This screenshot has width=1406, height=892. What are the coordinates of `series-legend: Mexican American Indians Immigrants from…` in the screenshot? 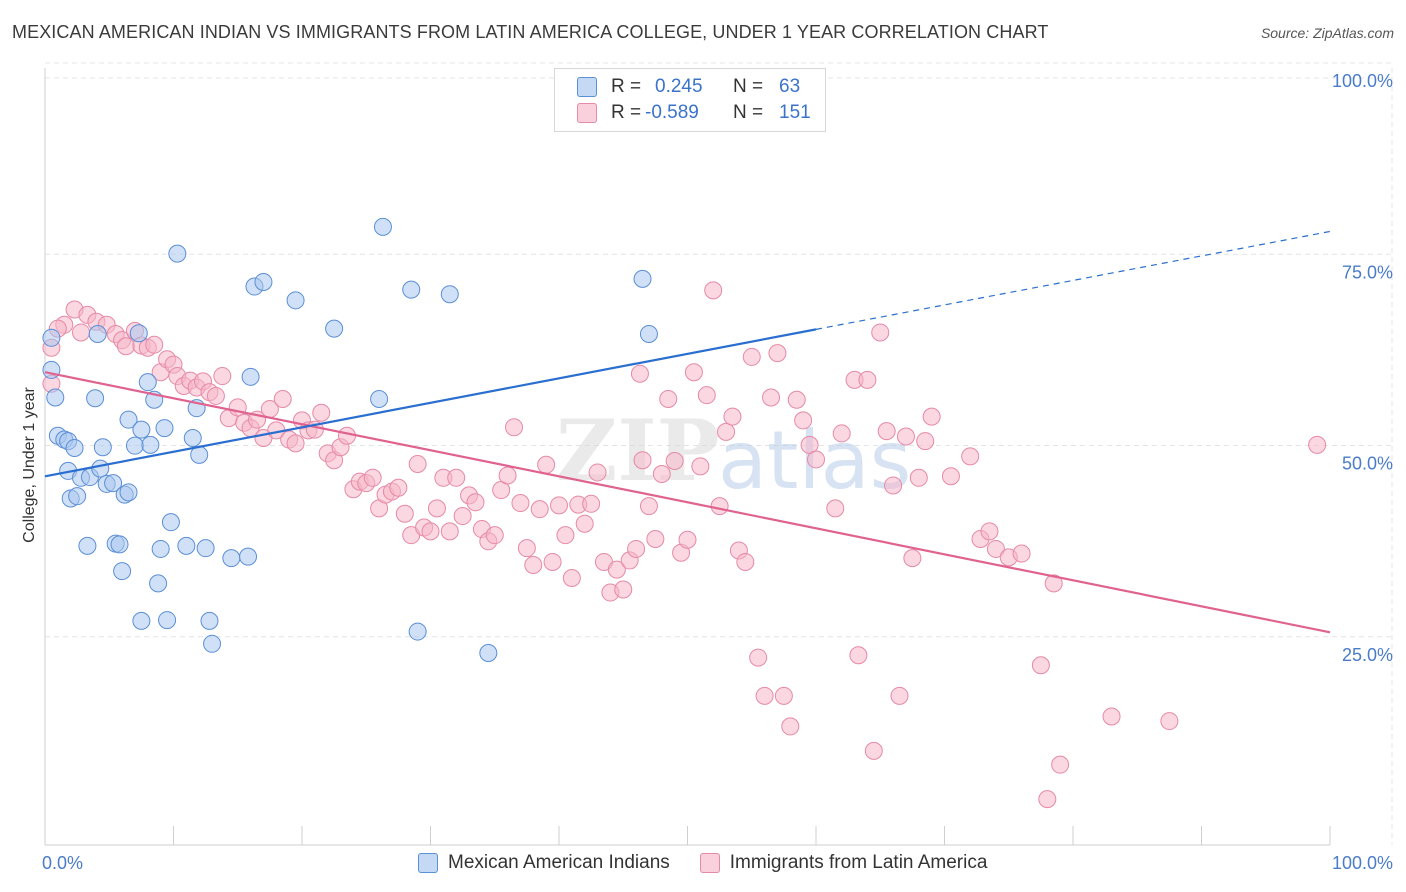 It's located at (717, 863).